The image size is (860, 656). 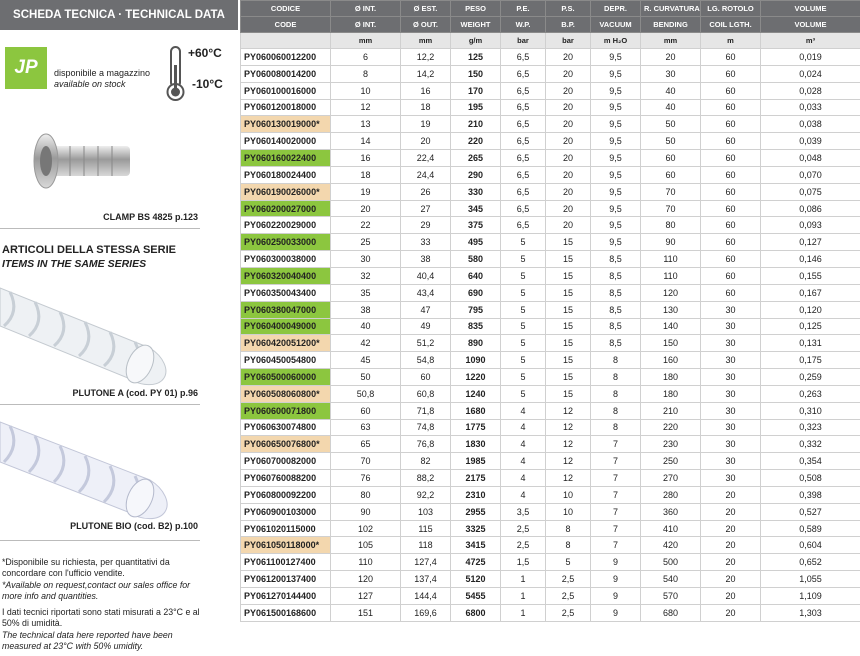 I want to click on data-cell: 1, so click(x=523, y=579).